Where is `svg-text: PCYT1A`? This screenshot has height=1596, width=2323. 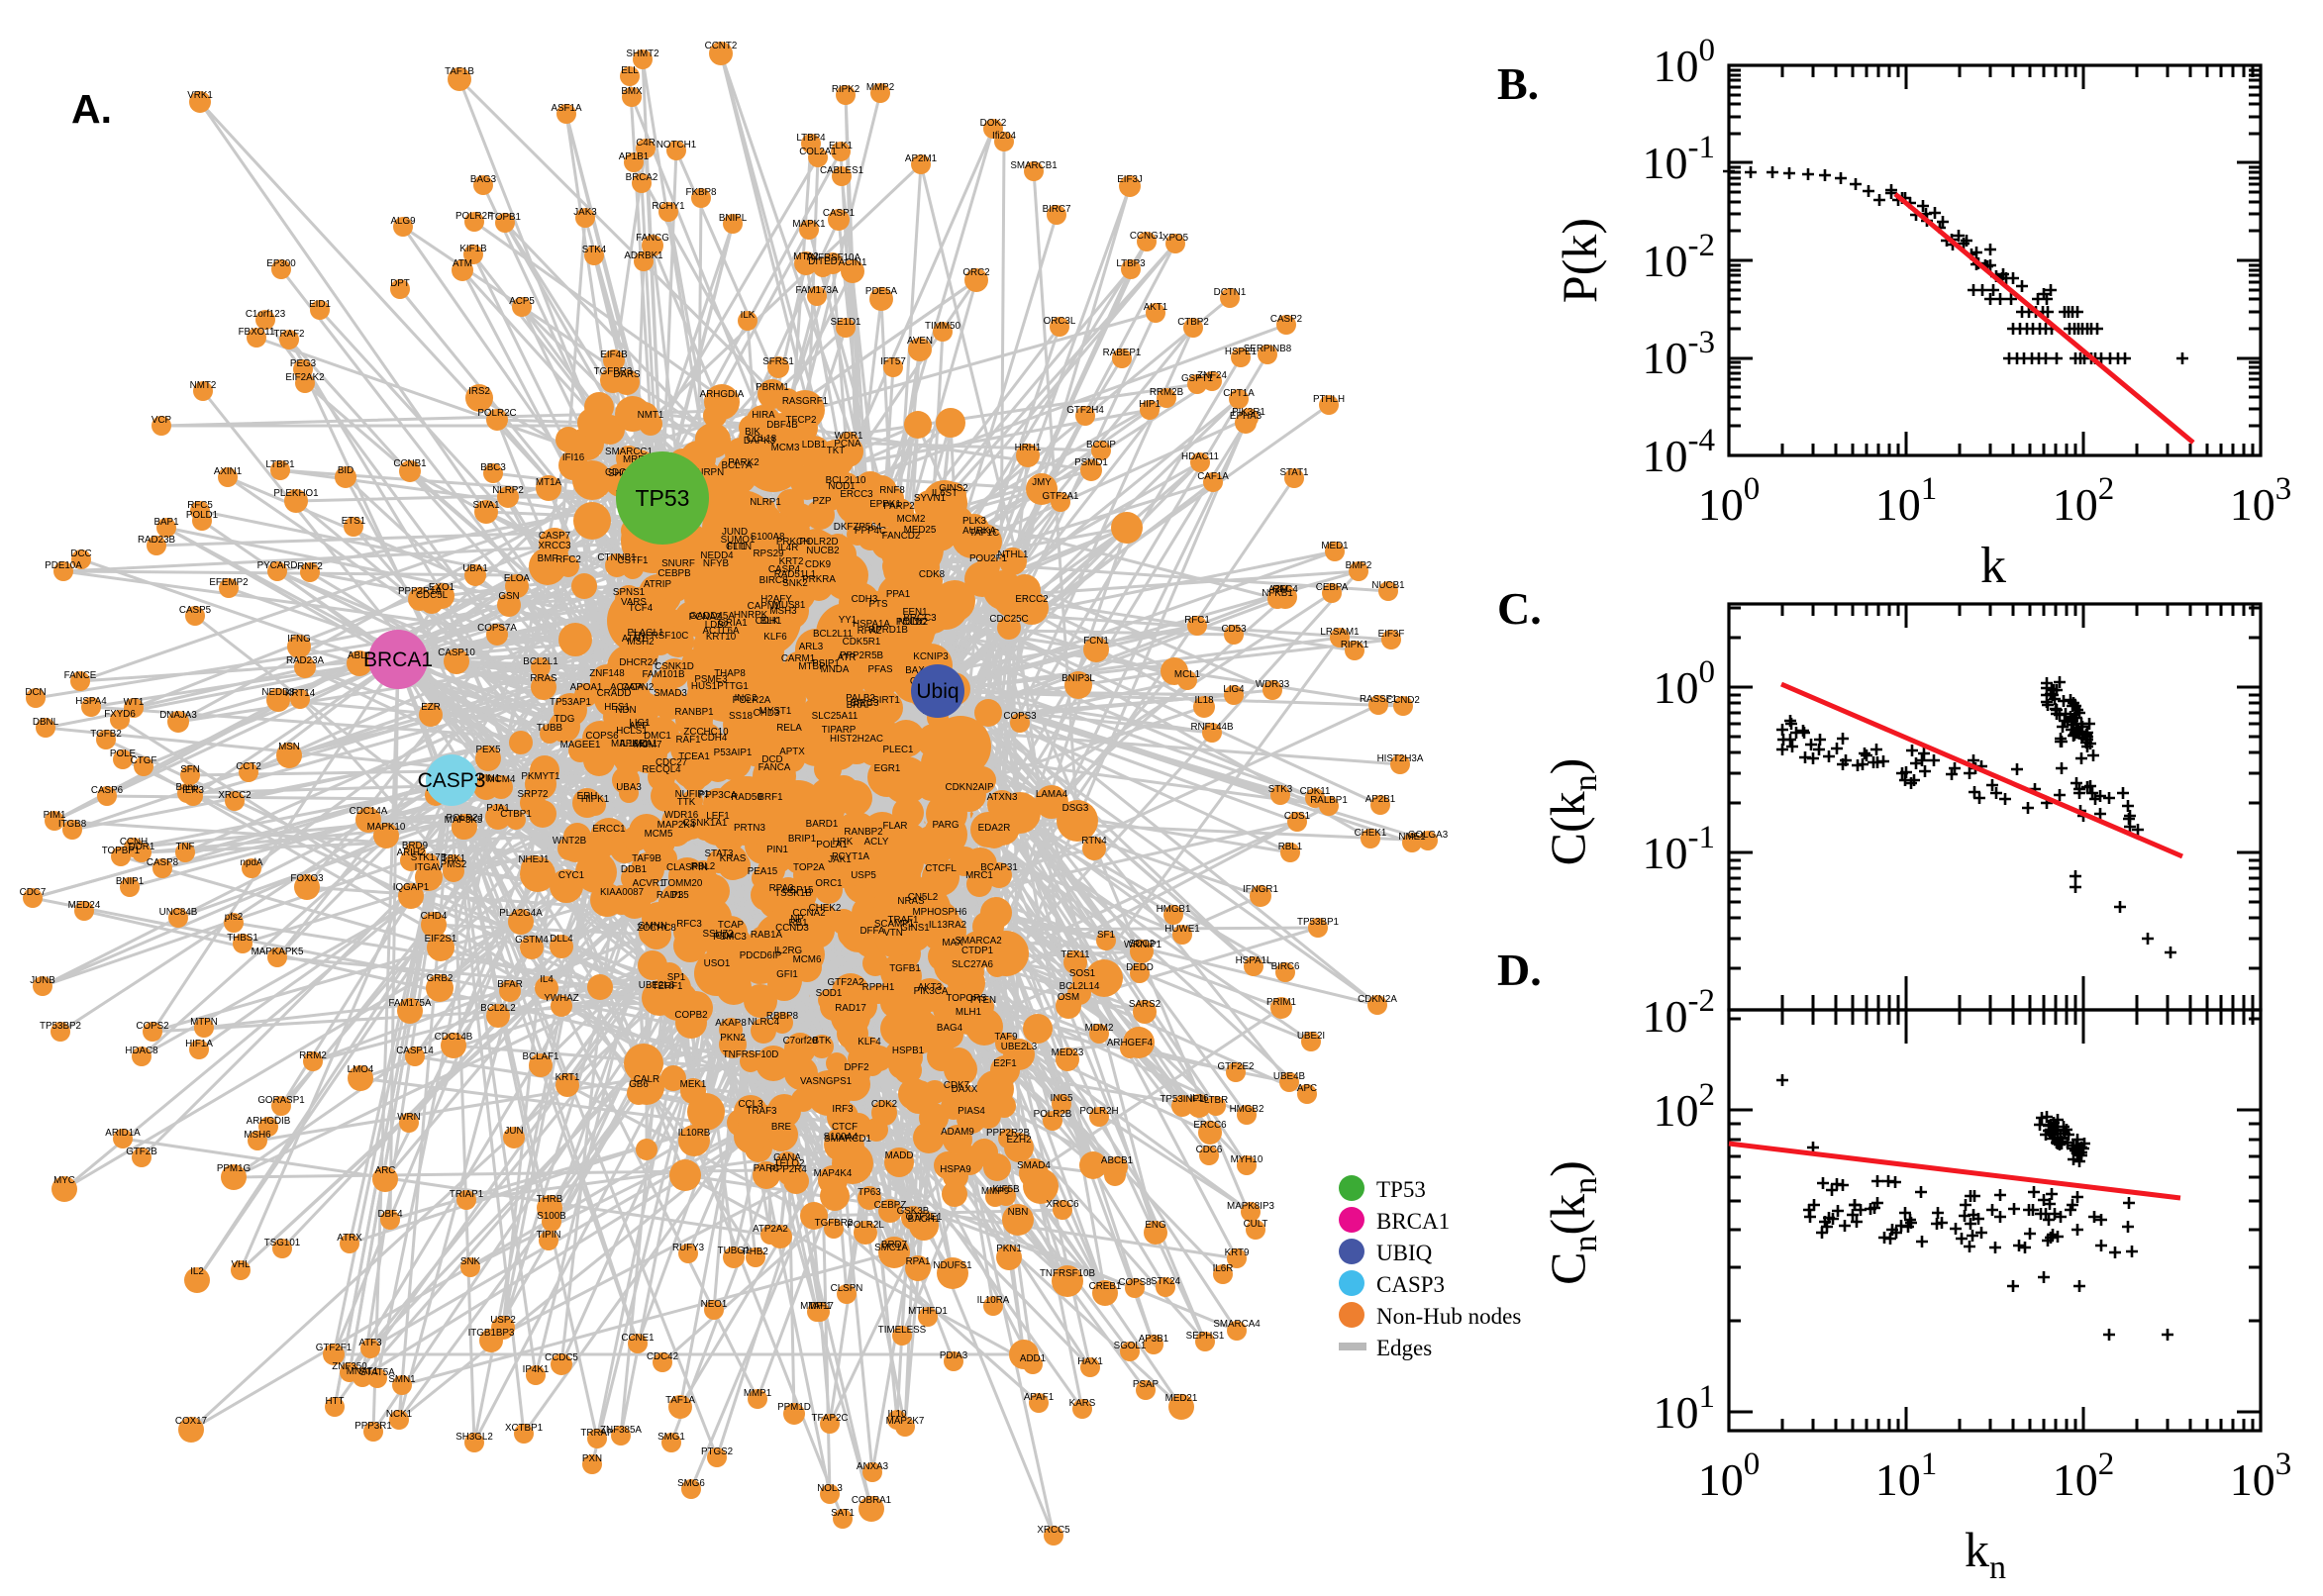
svg-text: PCYT1A is located at coordinates (851, 856).